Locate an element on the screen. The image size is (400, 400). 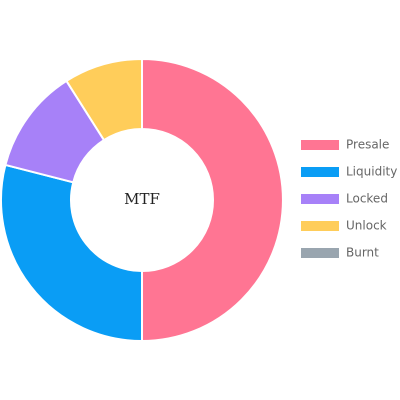
legend-item-presale: Presale is located at coordinates (345, 145).